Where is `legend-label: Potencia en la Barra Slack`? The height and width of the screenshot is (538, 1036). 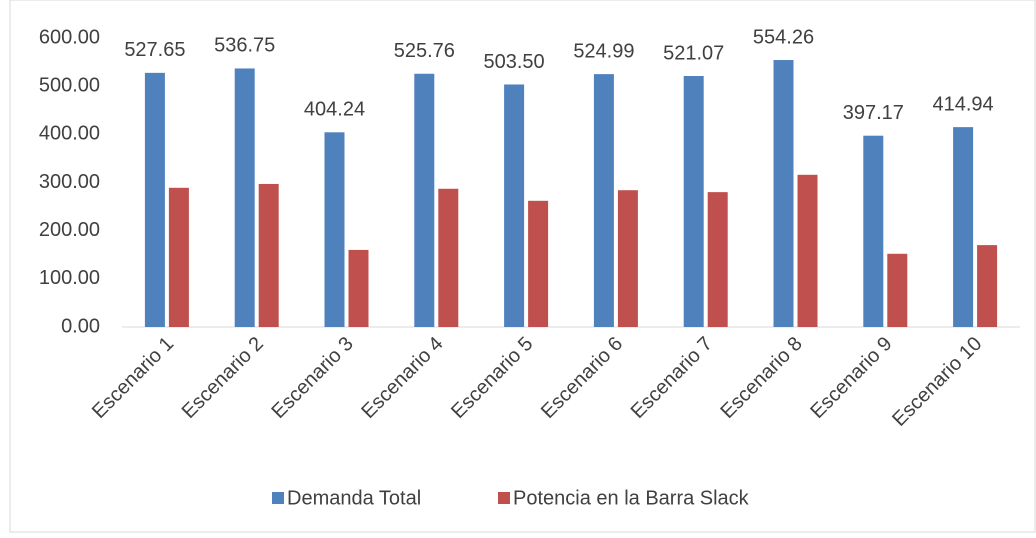 legend-label: Potencia en la Barra Slack is located at coordinates (631, 498).